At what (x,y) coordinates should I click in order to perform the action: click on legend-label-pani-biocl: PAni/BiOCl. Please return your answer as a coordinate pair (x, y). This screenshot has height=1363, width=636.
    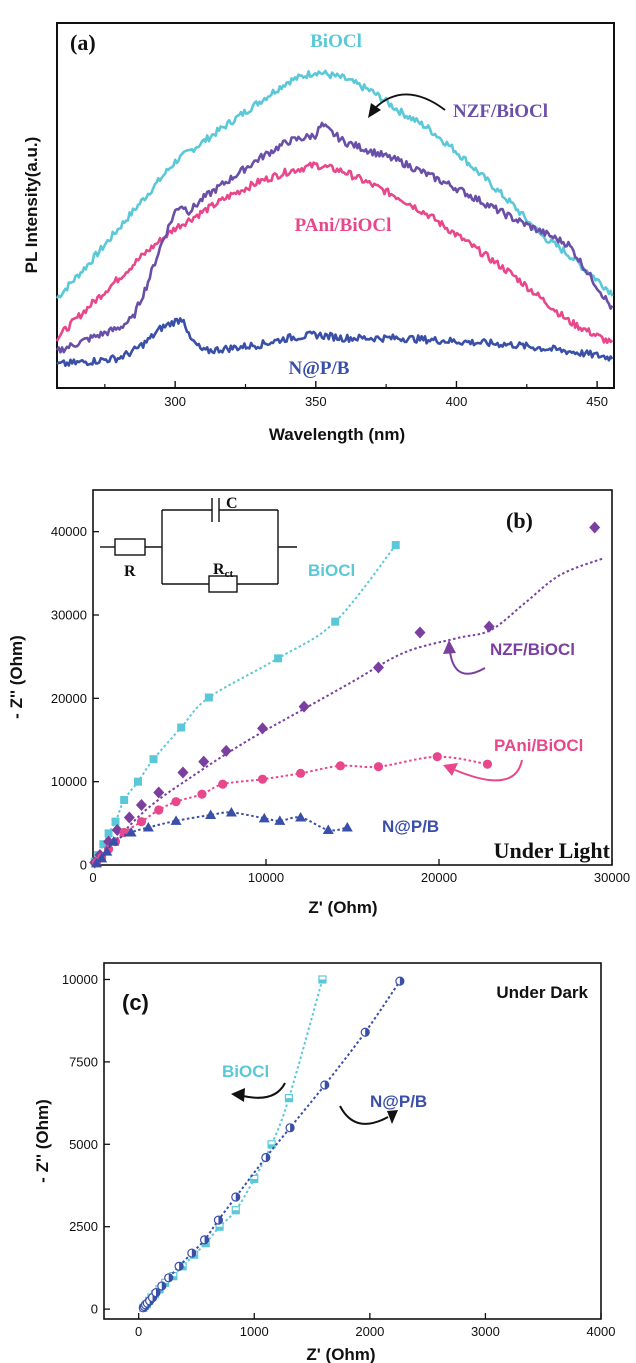
    Looking at the image, I should click on (538, 745).